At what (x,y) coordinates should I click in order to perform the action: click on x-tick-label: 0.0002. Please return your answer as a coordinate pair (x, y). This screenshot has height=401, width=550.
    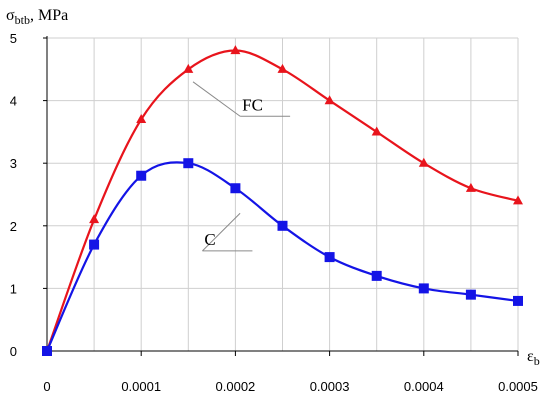
    Looking at the image, I should click on (236, 386).